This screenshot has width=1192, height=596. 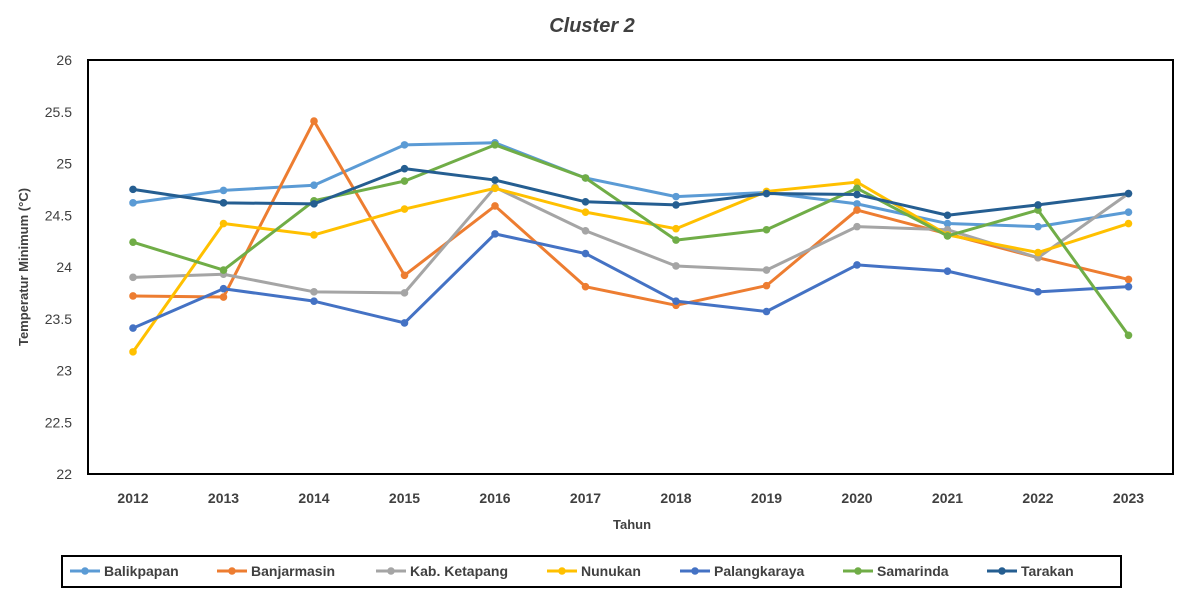 I want to click on y-tick-label: 24, so click(x=64, y=267).